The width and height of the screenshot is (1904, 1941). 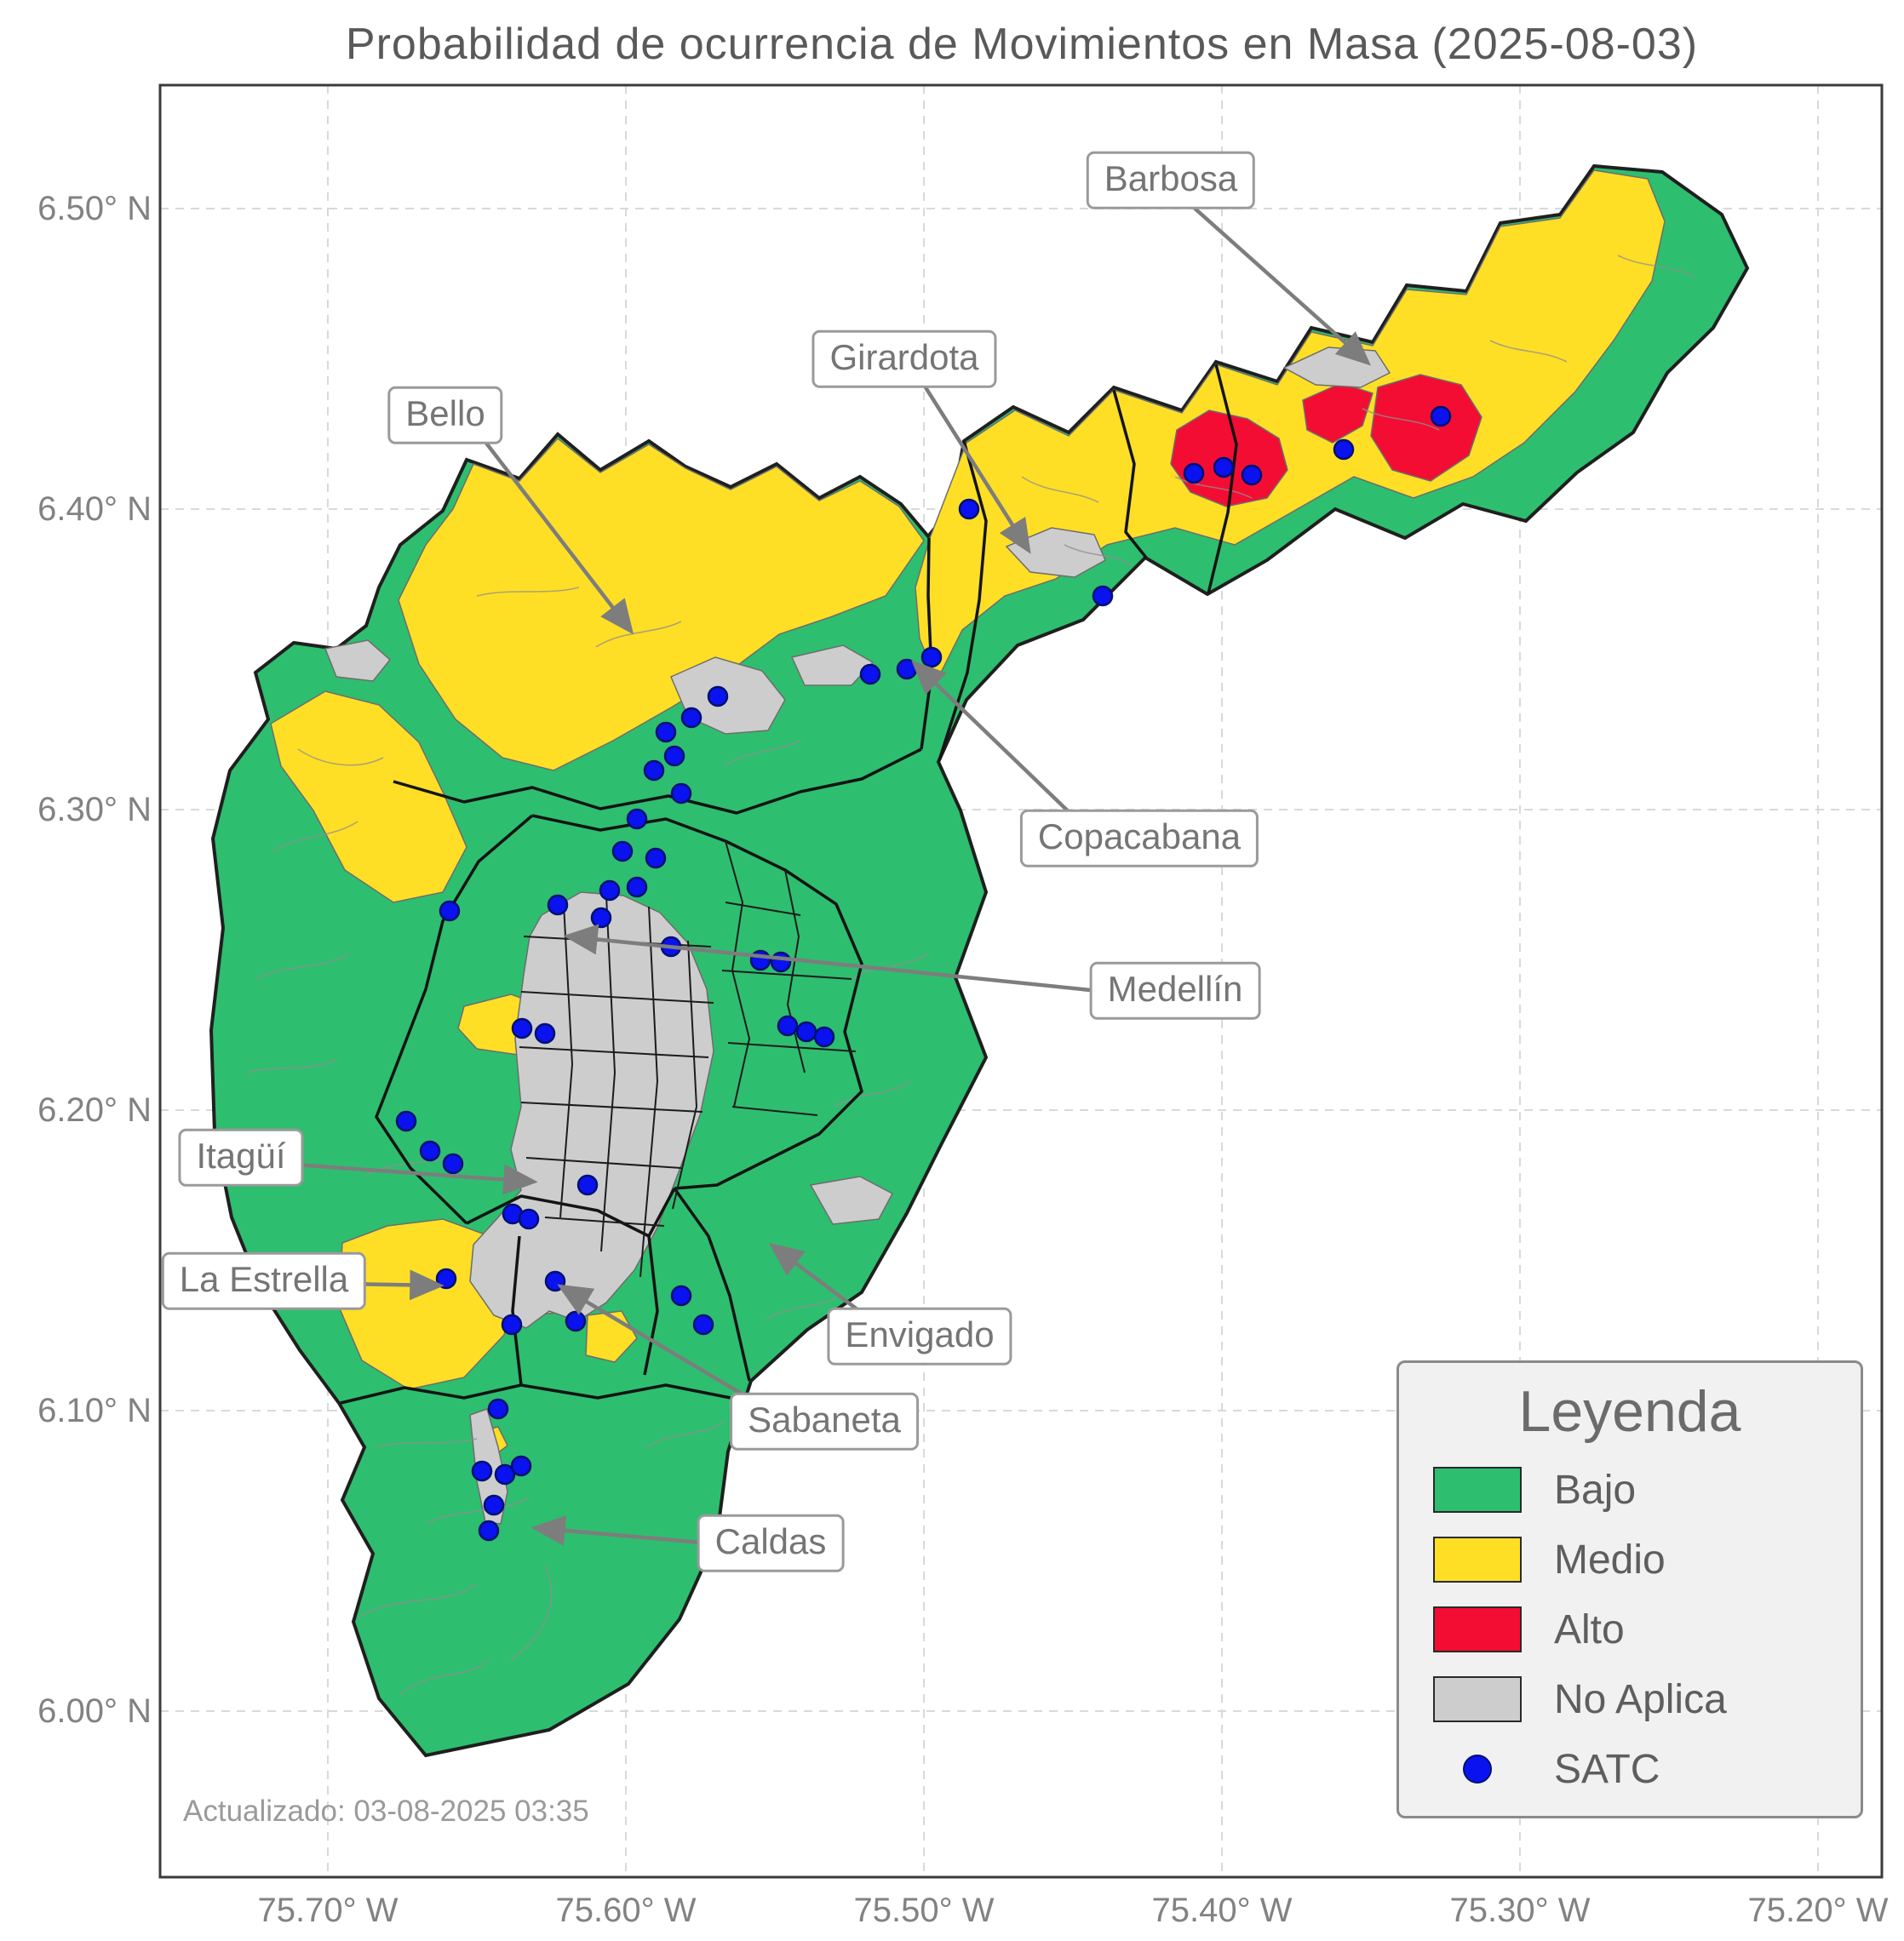 What do you see at coordinates (771, 1543) in the screenshot?
I see `callout-caldas: Caldas` at bounding box center [771, 1543].